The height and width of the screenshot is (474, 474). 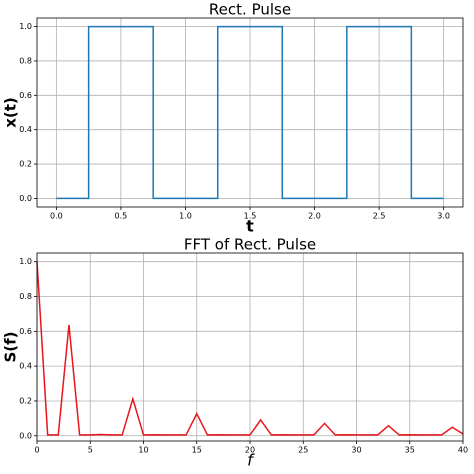 I want to click on x-tick-label: 35, so click(x=410, y=450).